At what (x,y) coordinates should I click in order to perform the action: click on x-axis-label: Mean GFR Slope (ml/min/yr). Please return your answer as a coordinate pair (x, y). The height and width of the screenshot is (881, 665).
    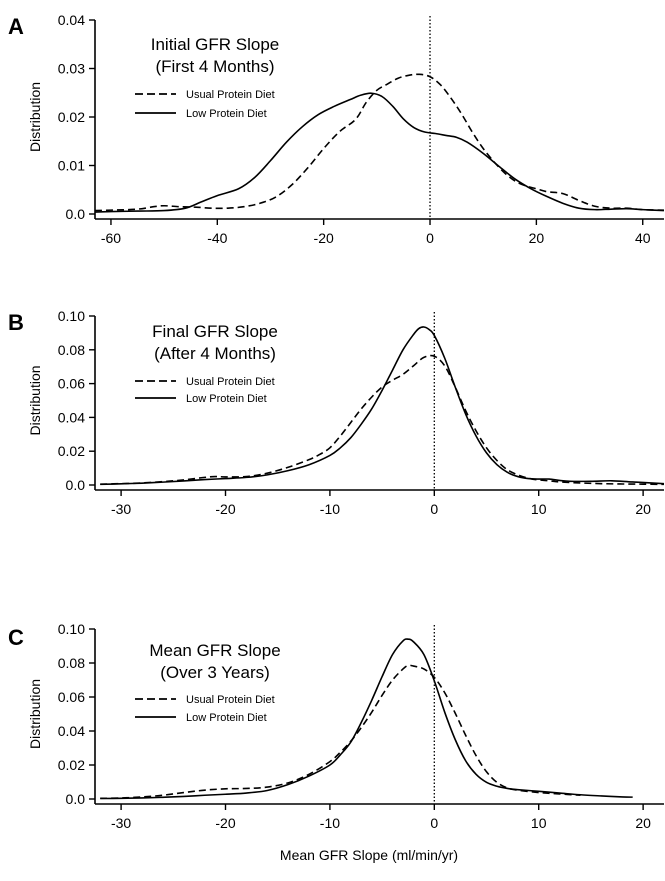
    Looking at the image, I should click on (369, 855).